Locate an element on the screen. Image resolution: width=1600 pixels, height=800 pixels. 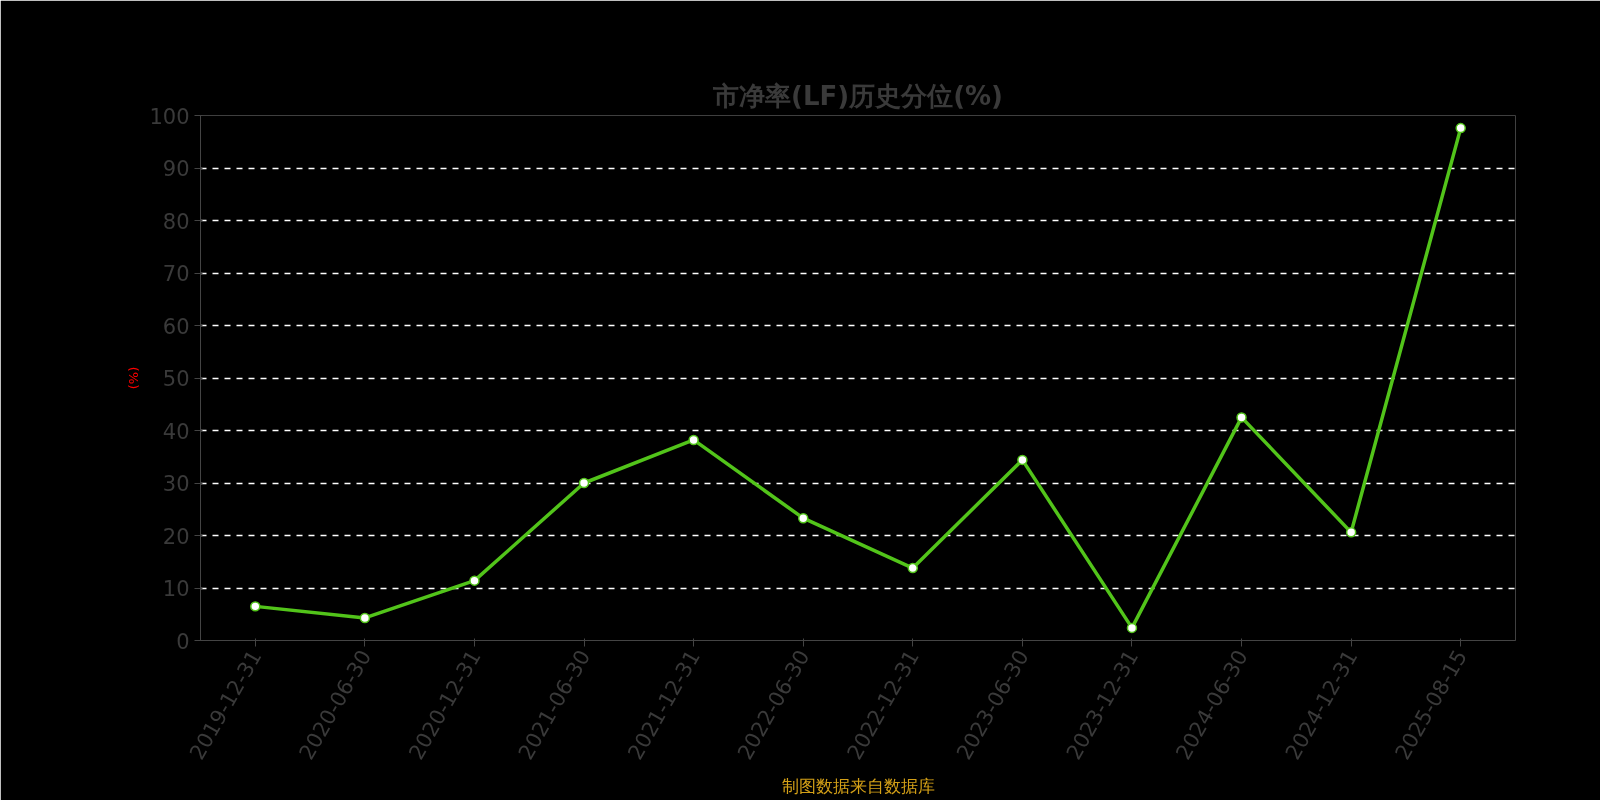
y-tick-label: 70 is located at coordinates (176, 274).